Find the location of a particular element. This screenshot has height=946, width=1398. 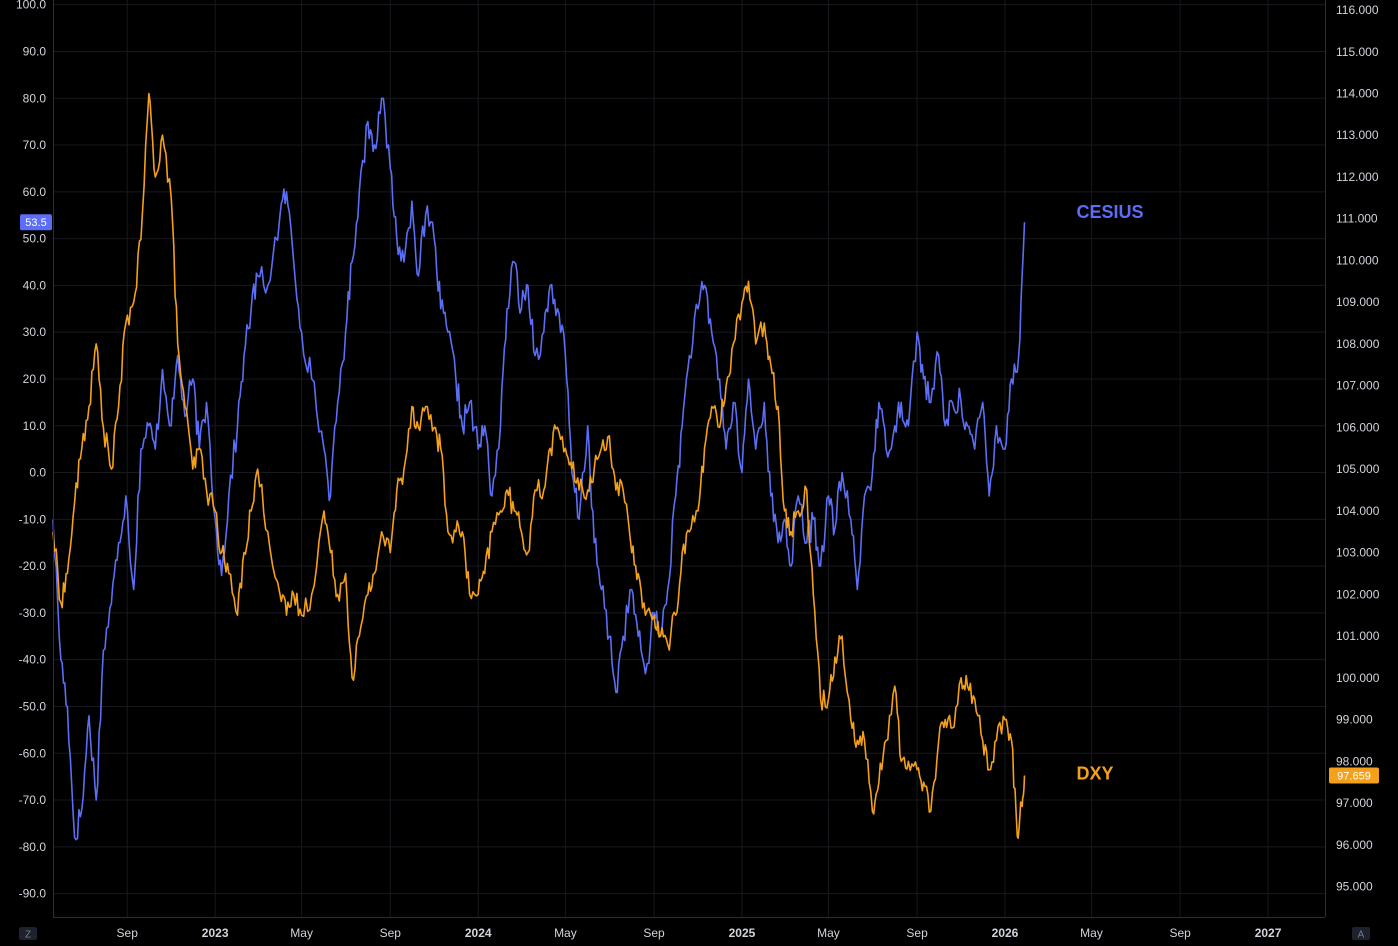

left-tick-label: -40.0 is located at coordinates (33, 660).